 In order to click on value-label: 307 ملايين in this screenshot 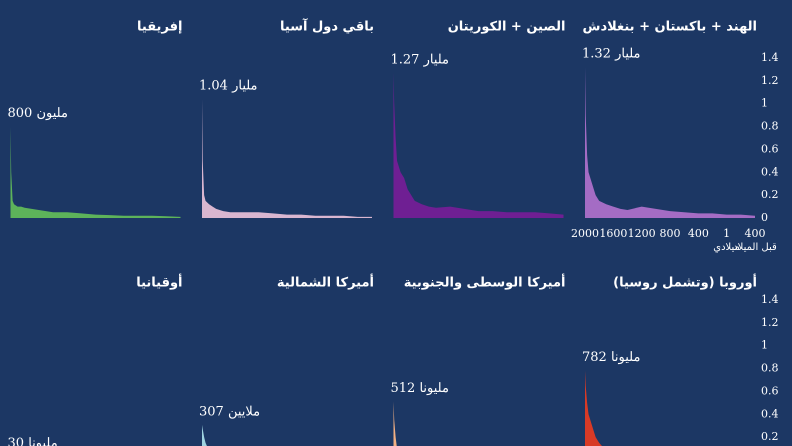, I will do `click(229, 411)`.